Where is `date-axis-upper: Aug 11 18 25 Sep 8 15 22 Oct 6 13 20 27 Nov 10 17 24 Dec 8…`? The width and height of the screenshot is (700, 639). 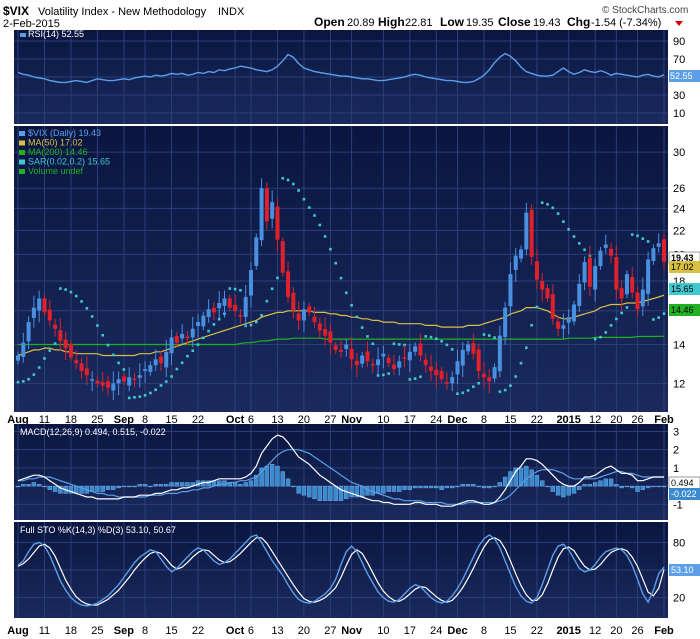
date-axis-upper: Aug 11 18 25 Sep 8 15 22 Oct 6 13 20 27 Nov 10 17 24 Dec 8… is located at coordinates (340, 420).